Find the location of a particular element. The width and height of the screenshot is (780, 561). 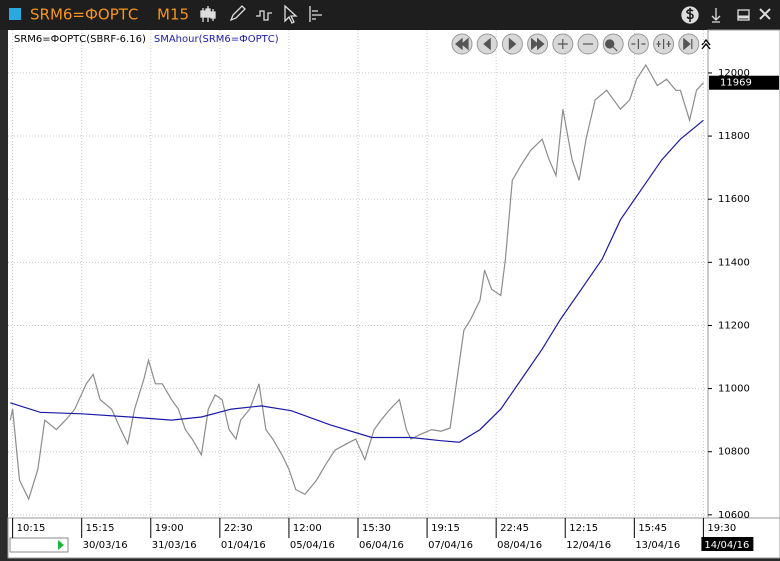

minimize-button is located at coordinates (743, 15).